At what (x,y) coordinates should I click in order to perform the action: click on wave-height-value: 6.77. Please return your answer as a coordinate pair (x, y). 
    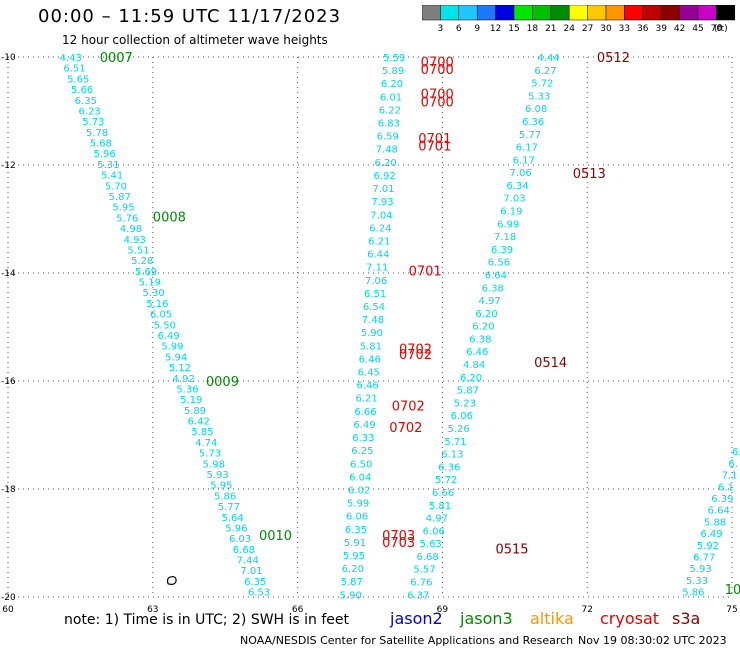
    Looking at the image, I should click on (704, 558).